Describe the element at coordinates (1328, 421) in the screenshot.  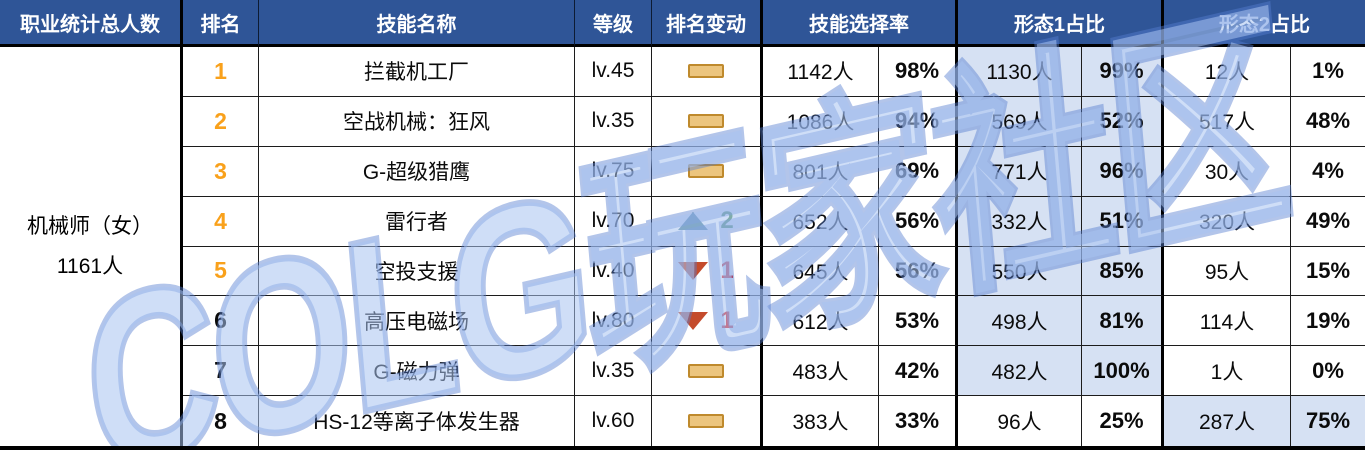
I see `form2-pct-cell: 75%` at that location.